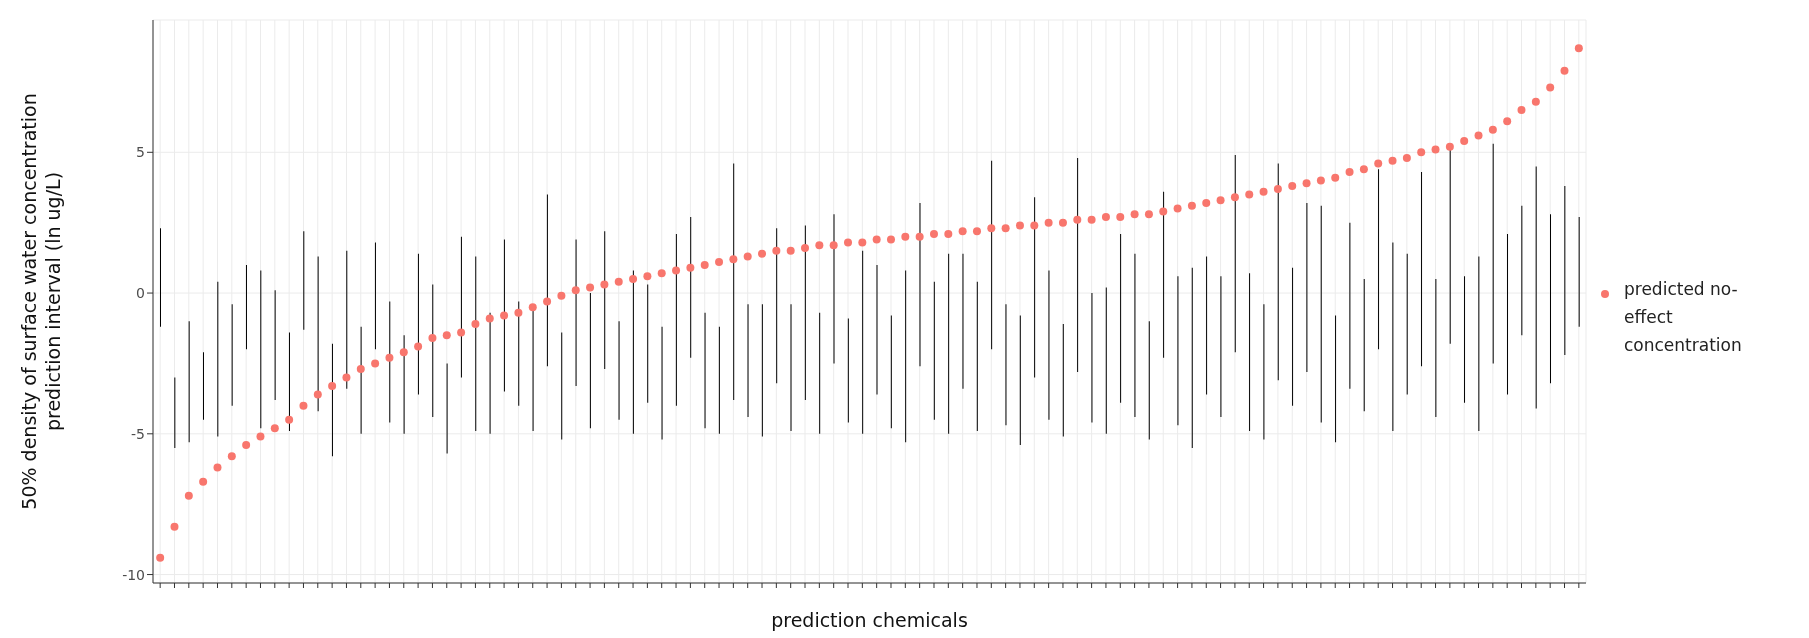 This screenshot has width=1809, height=638. What do you see at coordinates (1683, 317) in the screenshot?
I see `legend-label: predicted no-effect concentration` at bounding box center [1683, 317].